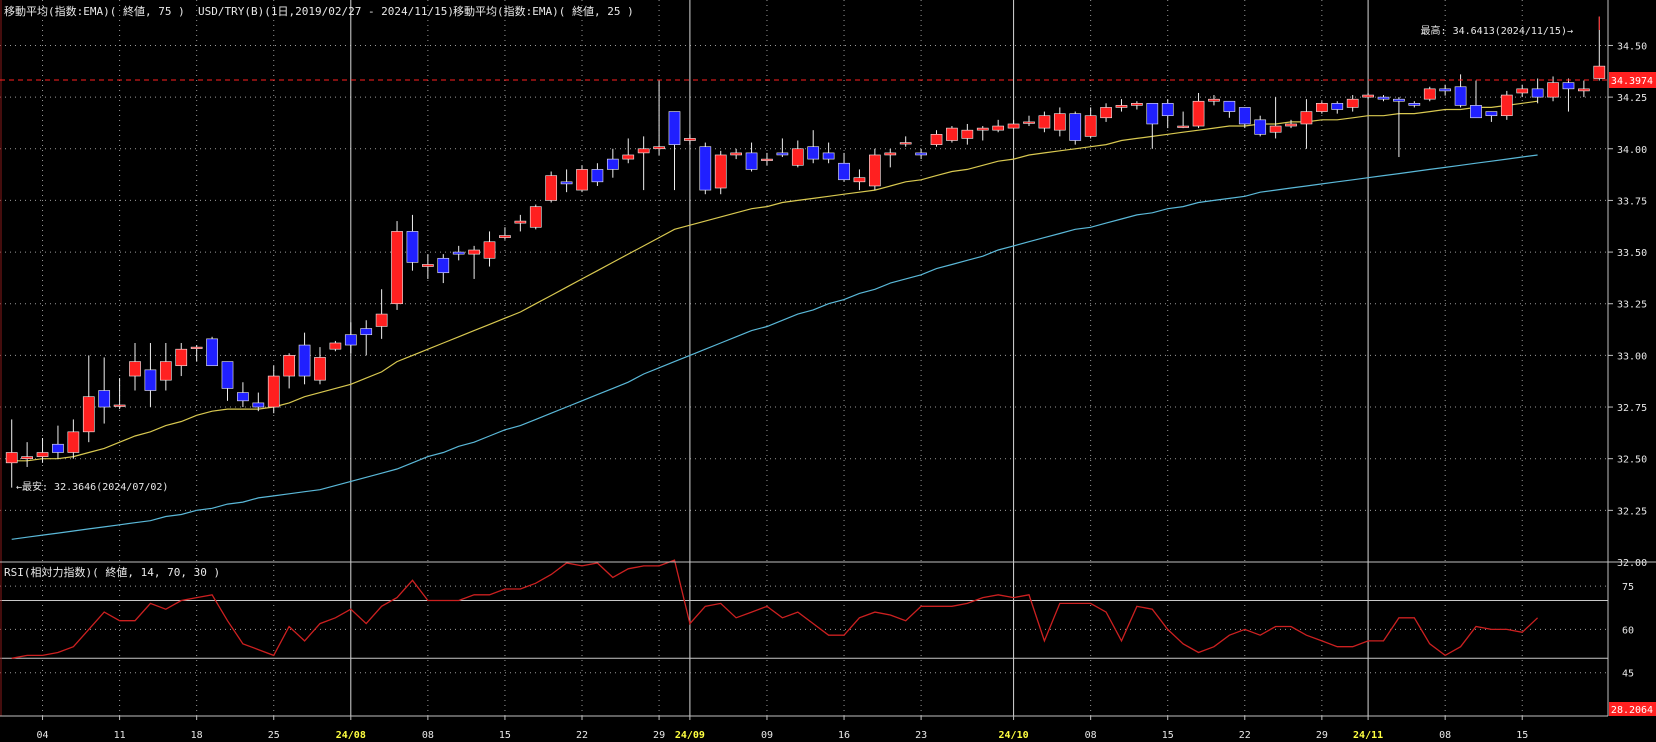  What do you see at coordinates (1632, 80) in the screenshot?
I see `current-price-box` at bounding box center [1632, 80].